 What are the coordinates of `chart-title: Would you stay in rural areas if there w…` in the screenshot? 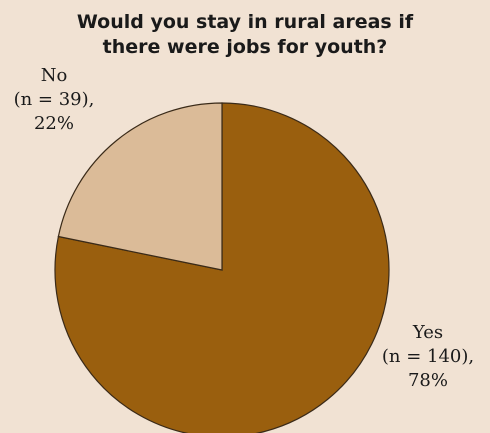 It's located at (245, 35).